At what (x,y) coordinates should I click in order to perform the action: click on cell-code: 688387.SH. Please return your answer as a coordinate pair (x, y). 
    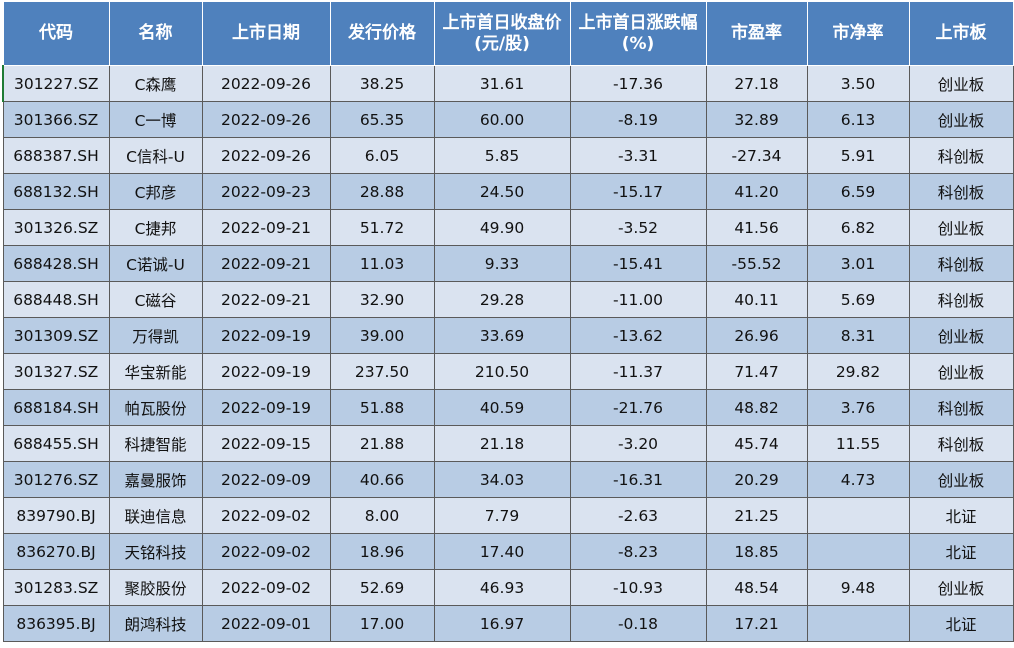
    Looking at the image, I should click on (56, 155).